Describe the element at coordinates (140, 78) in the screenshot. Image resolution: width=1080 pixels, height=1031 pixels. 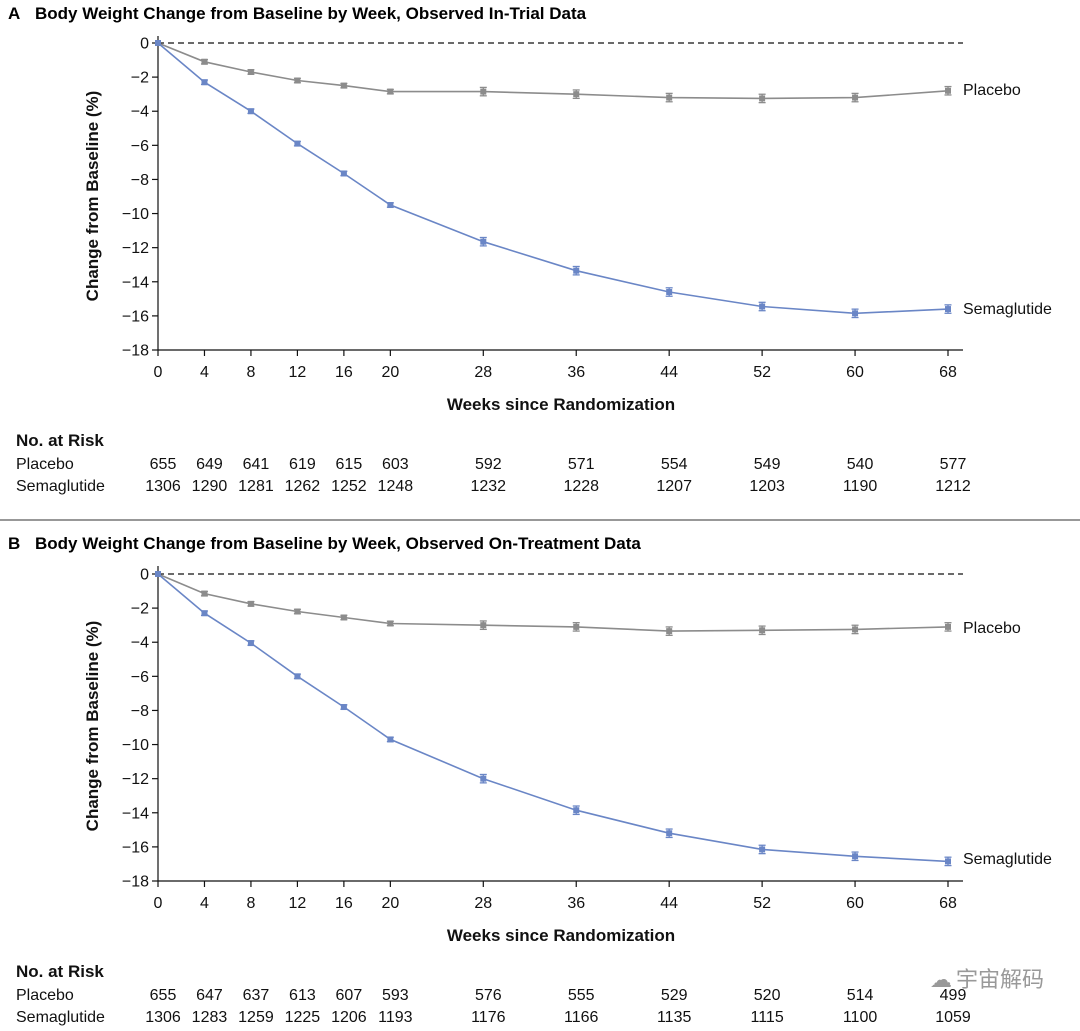
I see `panel-a-y-tick-label: −2` at that location.